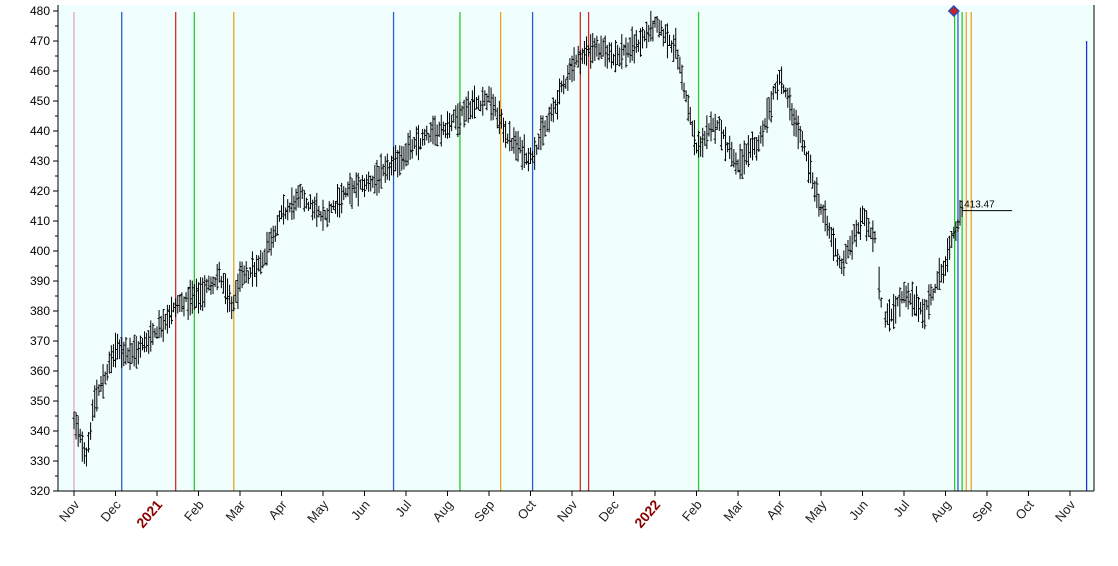  I want to click on x-tick-label: 2022, so click(647, 513).